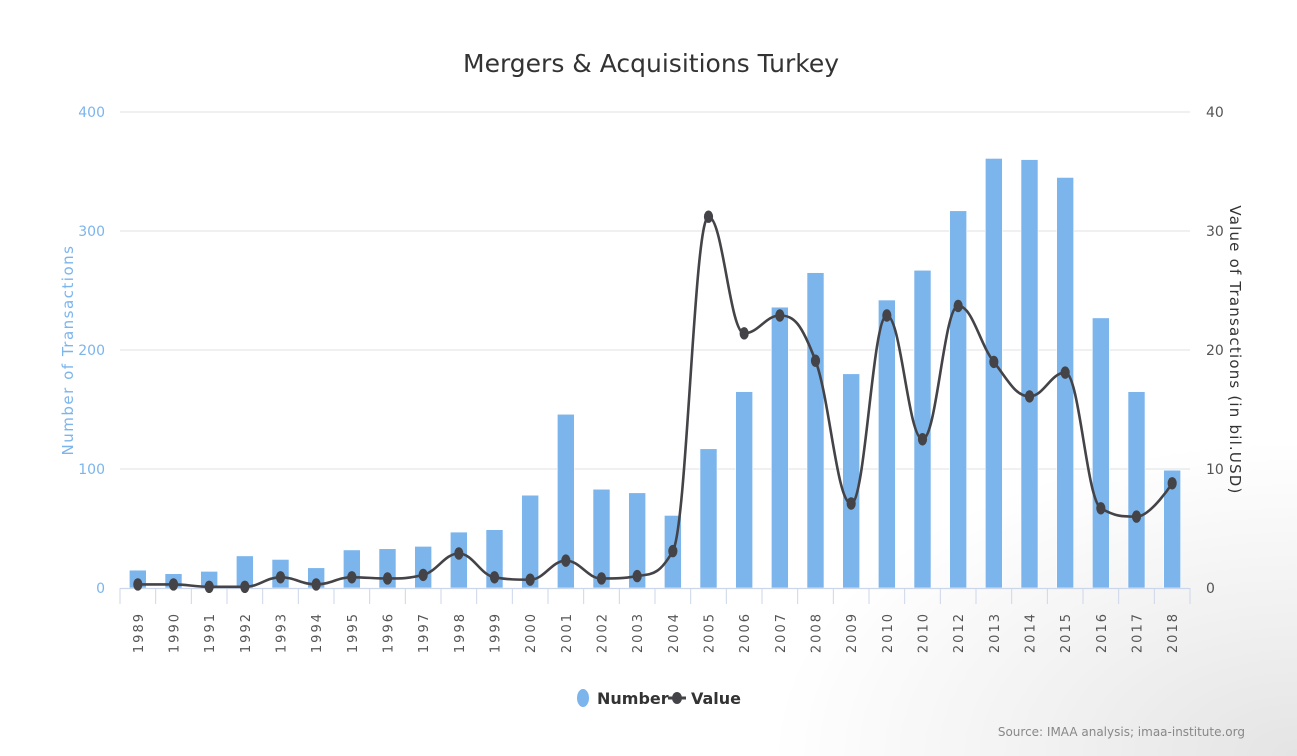 This screenshot has width=1297, height=756. What do you see at coordinates (1065, 372) in the screenshot?
I see `value-point-2015` at bounding box center [1065, 372].